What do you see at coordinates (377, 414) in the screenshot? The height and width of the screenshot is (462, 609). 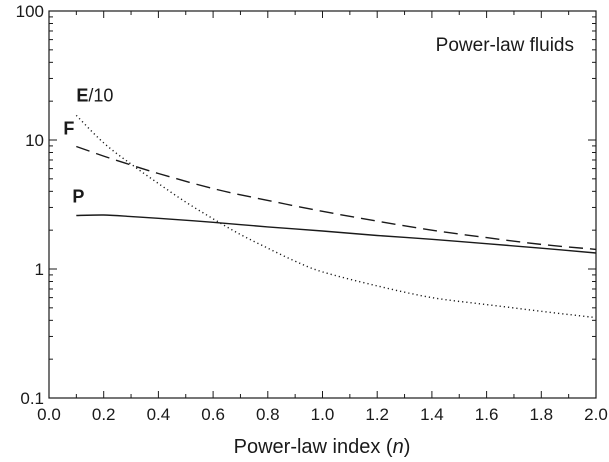 I see `x-tick-label: 1.2` at bounding box center [377, 414].